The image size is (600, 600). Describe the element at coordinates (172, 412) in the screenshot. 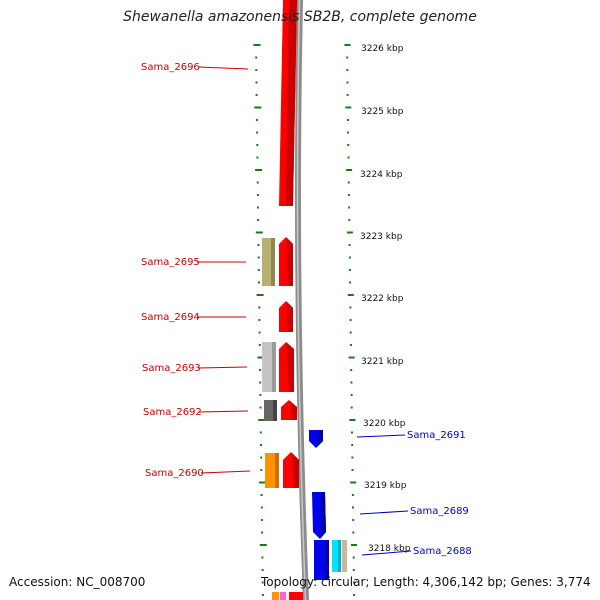

I see `gene-label-sama-2692: Sama_2692` at that location.